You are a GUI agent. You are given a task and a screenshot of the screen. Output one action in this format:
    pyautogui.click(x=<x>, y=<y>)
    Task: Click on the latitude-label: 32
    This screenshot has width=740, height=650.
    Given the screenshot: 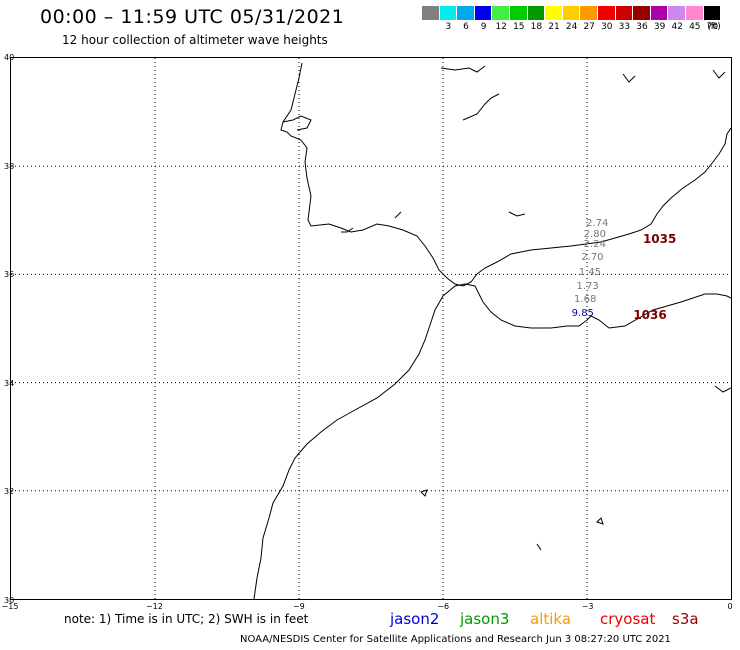 What is the action you would take?
    pyautogui.click(x=9, y=492)
    